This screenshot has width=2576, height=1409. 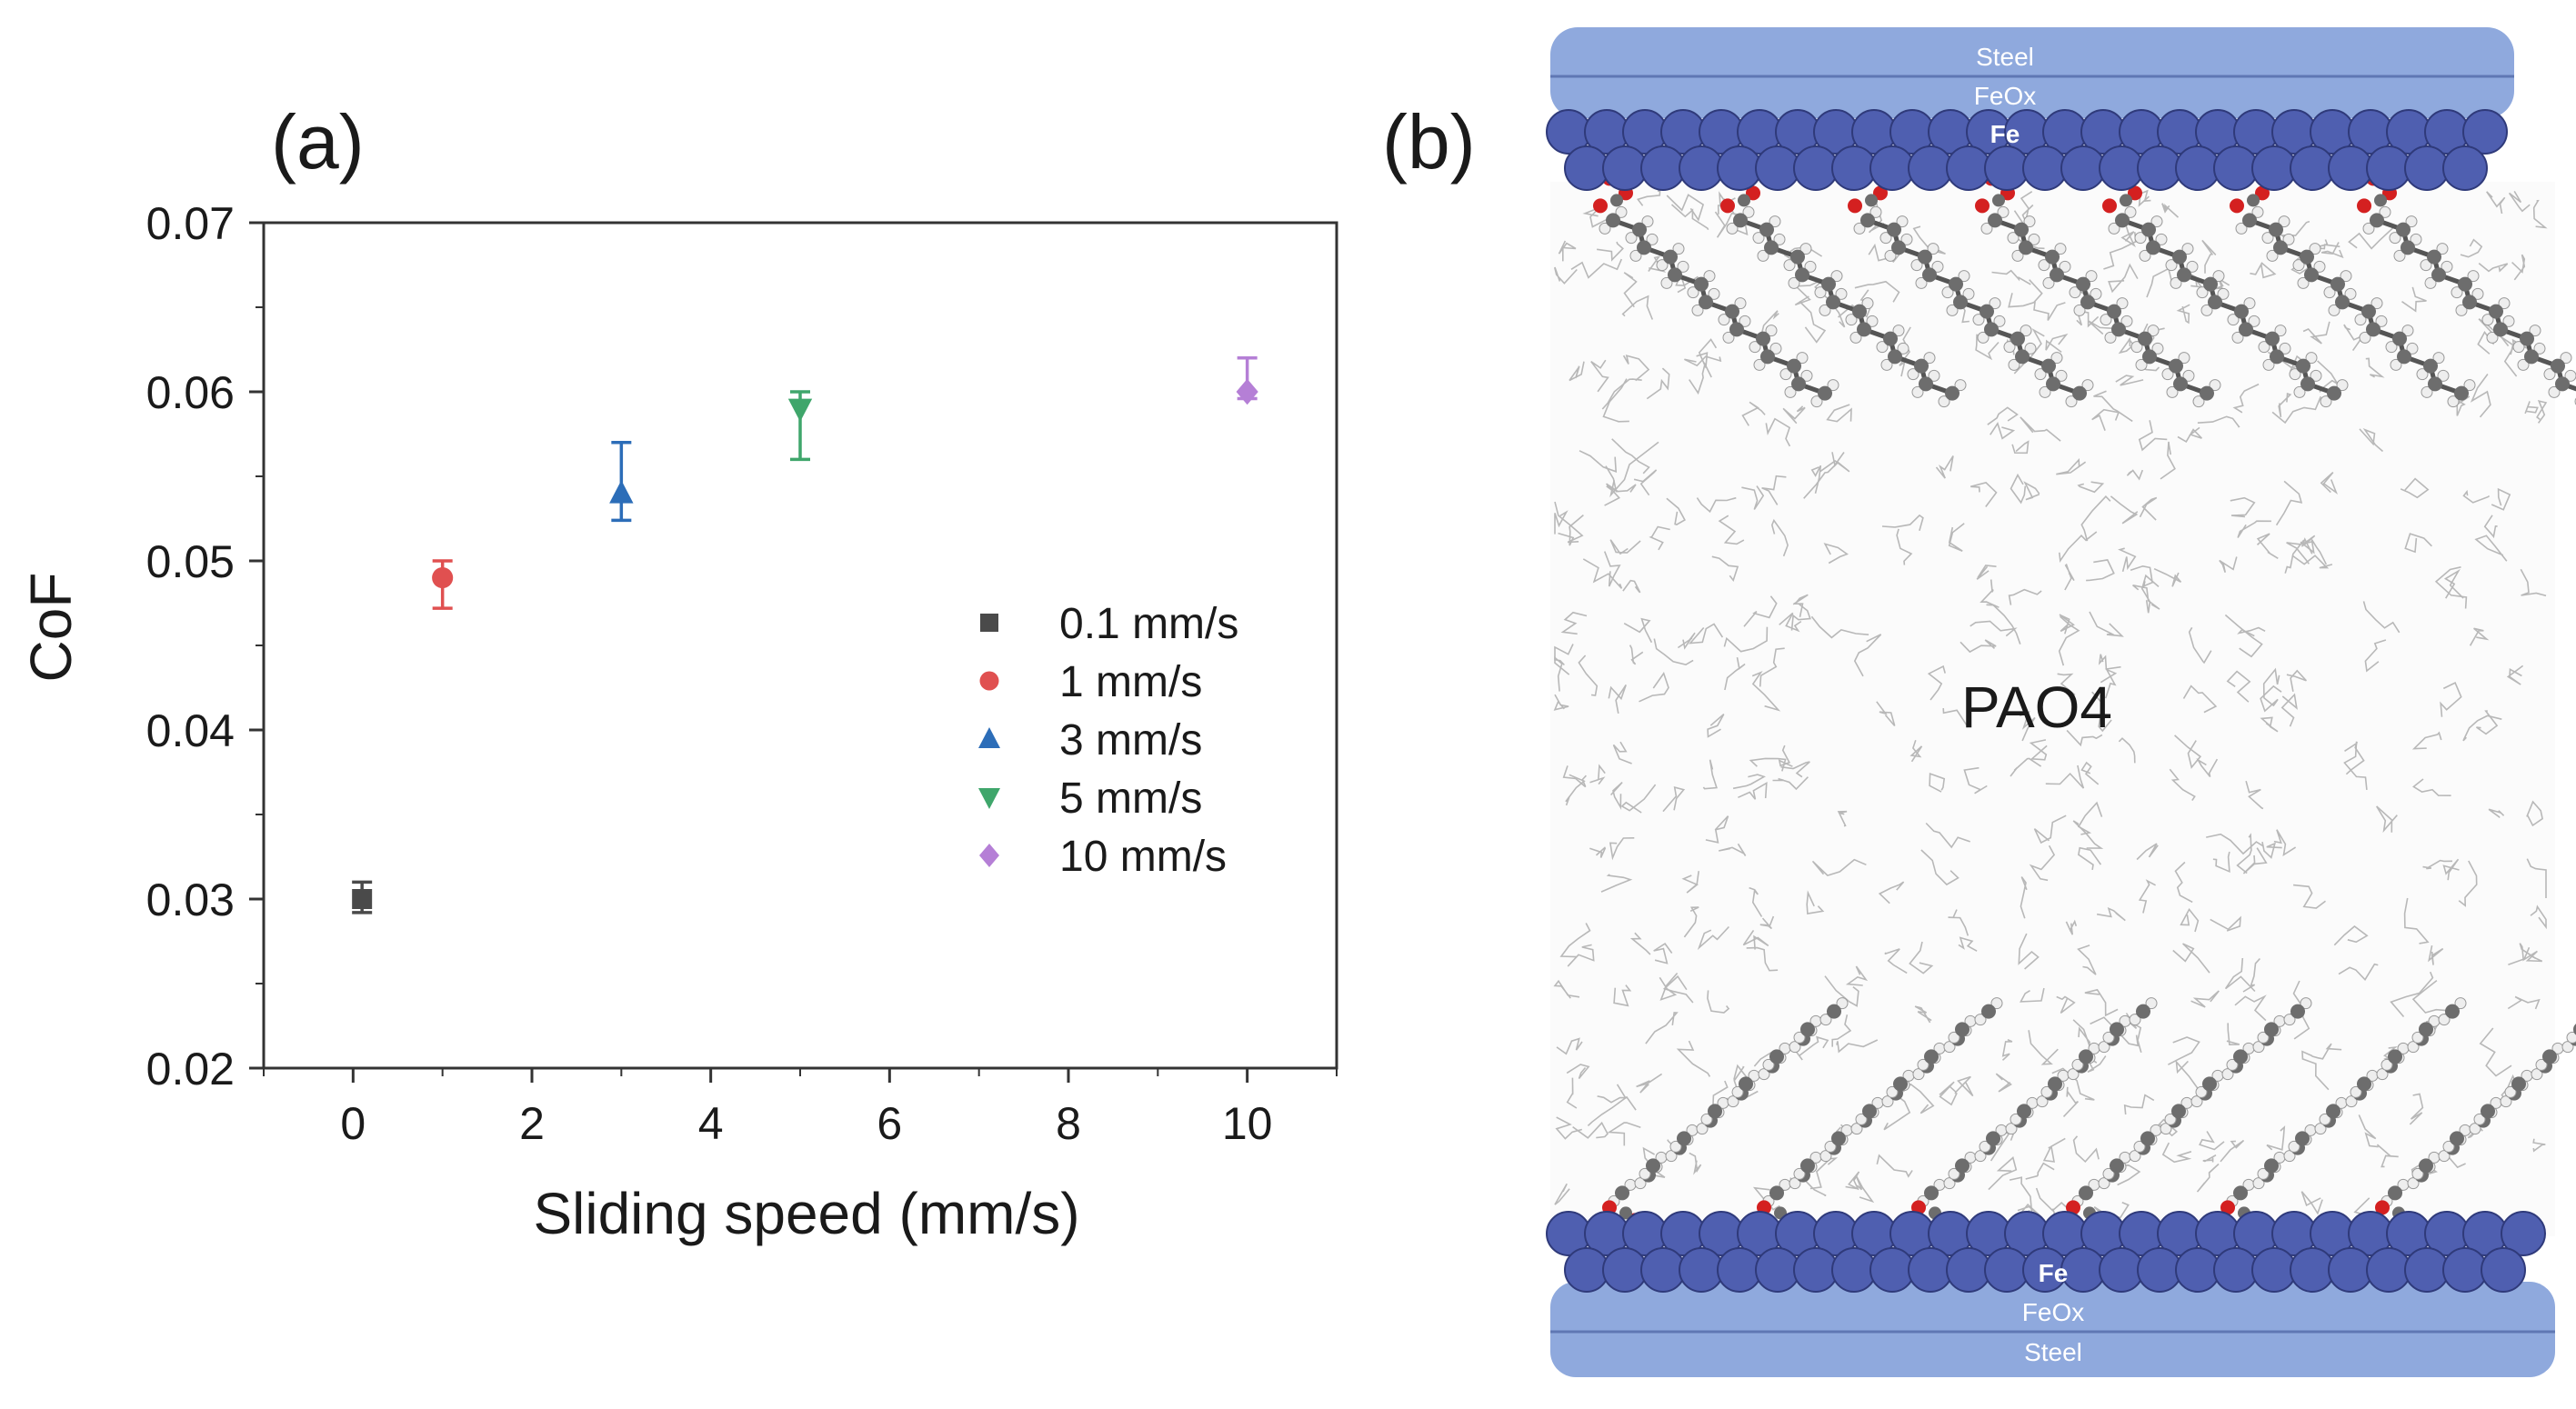 What do you see at coordinates (205, 646) in the screenshot?
I see `y-axis: 0.02 0.03 0.04 0.05 0.06 0.07` at bounding box center [205, 646].